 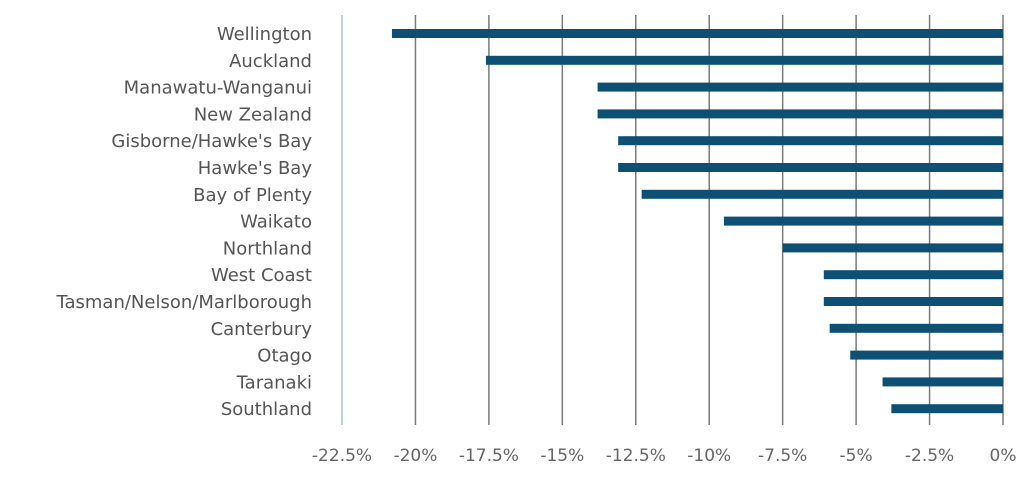 I want to click on category-label: Bay of Plenty, so click(x=252, y=195).